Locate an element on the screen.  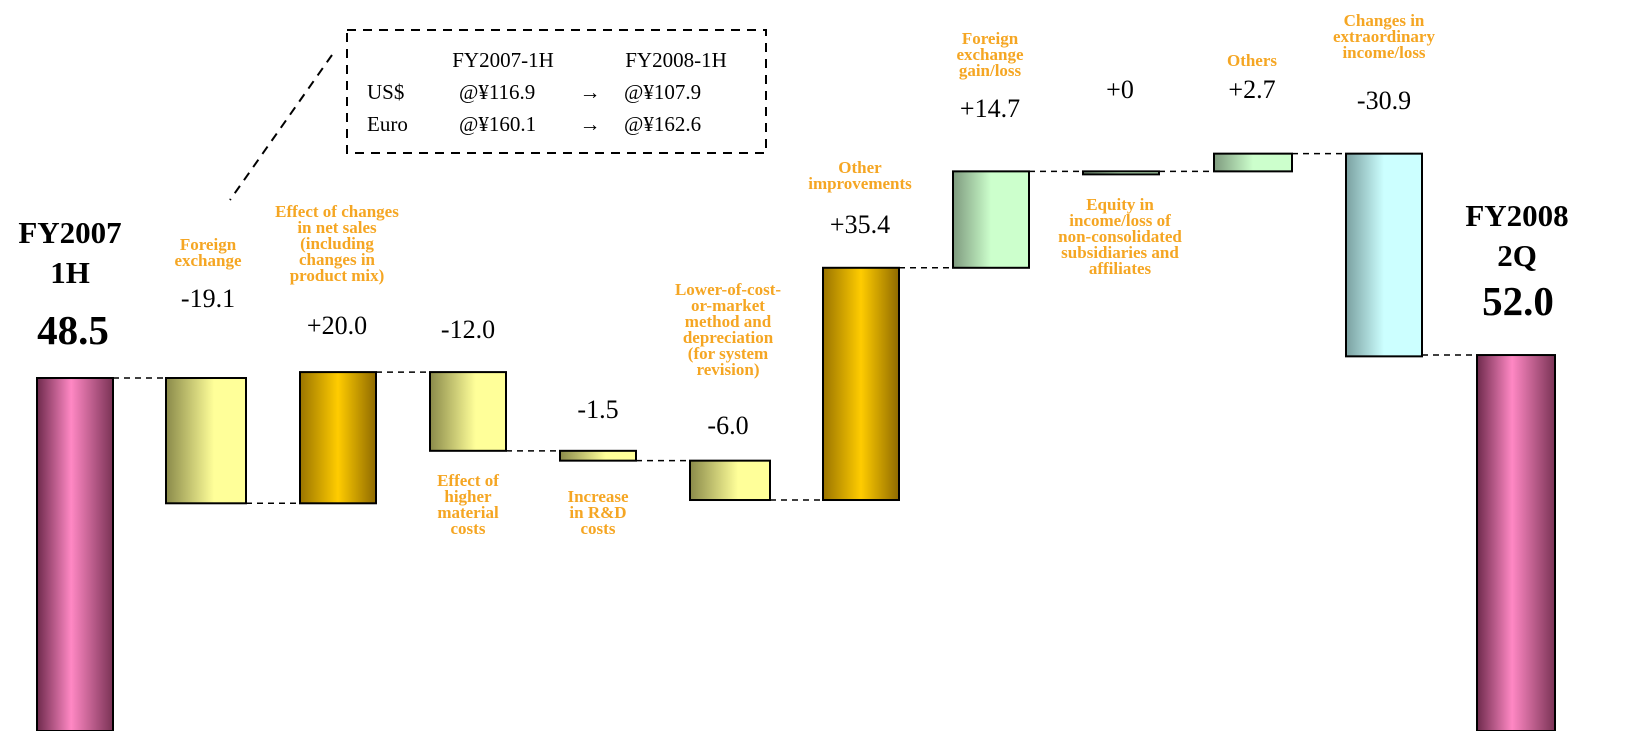
fx-euro-to: @¥162.6 is located at coordinates (662, 124).